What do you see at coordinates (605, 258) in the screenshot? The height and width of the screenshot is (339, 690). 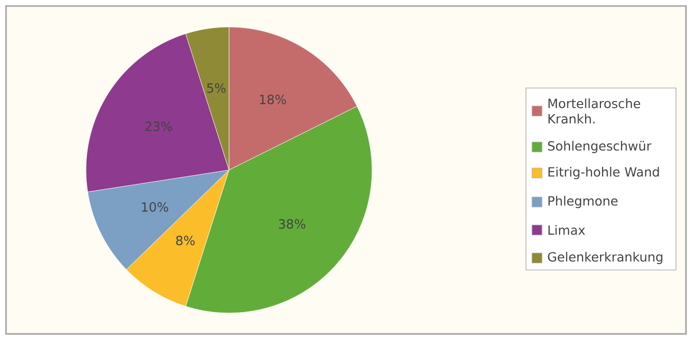 I see `legend-label: Gelenkerkrankung` at bounding box center [605, 258].